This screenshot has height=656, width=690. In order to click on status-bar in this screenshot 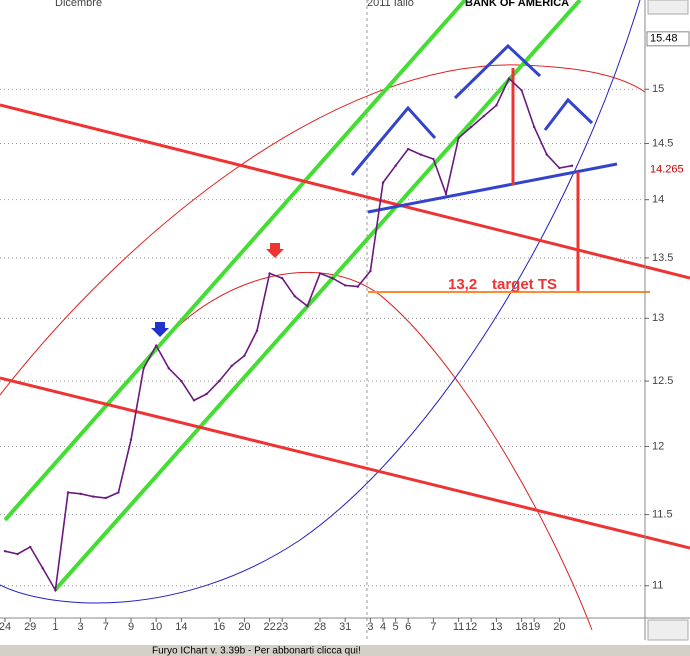, I will do `click(345, 650)`.